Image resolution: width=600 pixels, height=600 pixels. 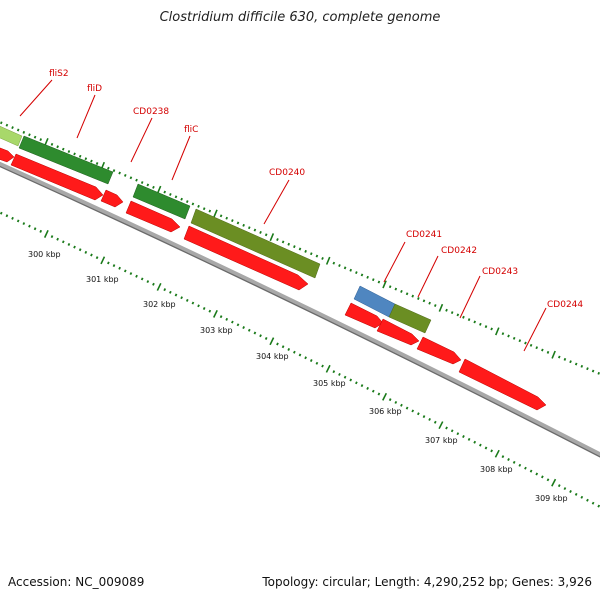 What do you see at coordinates (500, 272) in the screenshot?
I see `gene-label-CD0243: CD0243` at bounding box center [500, 272].